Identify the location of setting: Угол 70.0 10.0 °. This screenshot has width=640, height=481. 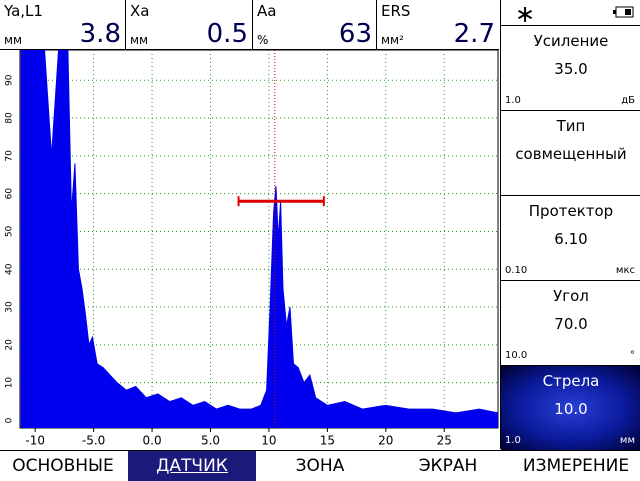
(570, 322).